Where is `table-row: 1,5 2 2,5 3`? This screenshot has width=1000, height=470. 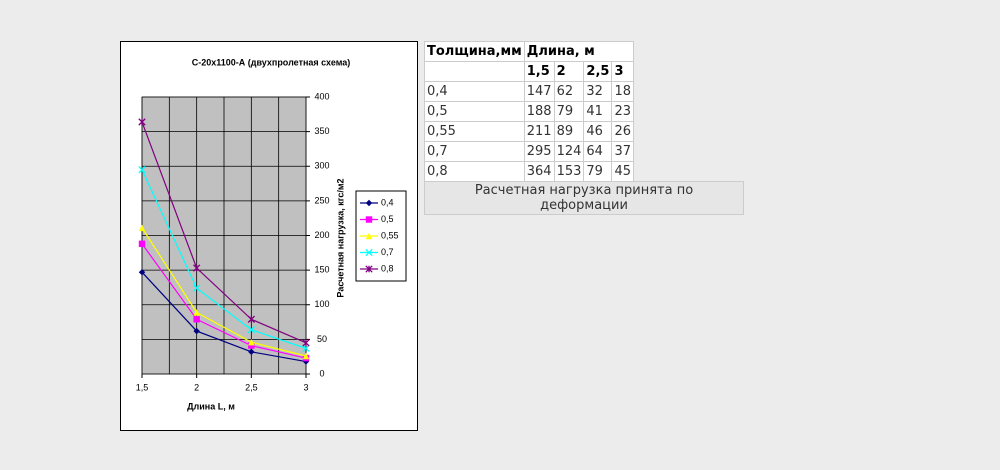 table-row: 1,5 2 2,5 3 is located at coordinates (529, 71).